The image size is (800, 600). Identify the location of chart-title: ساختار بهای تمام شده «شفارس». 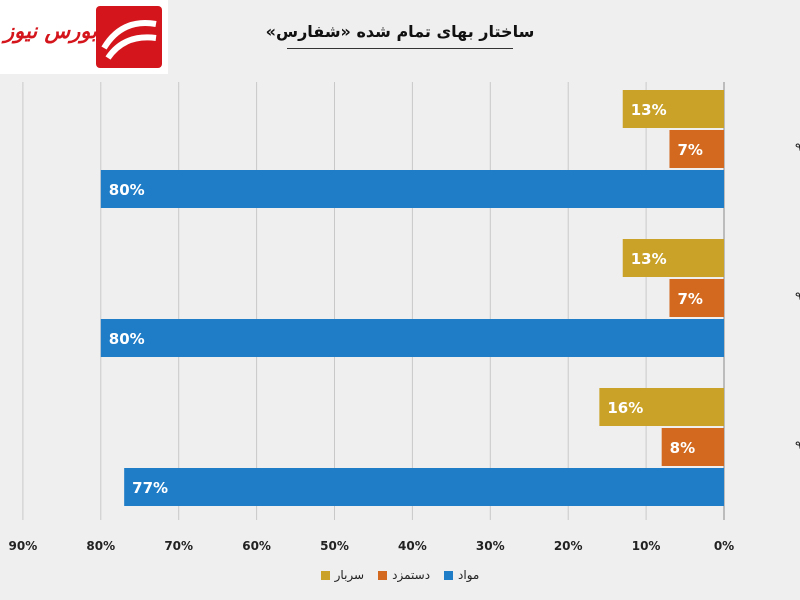
(400, 31).